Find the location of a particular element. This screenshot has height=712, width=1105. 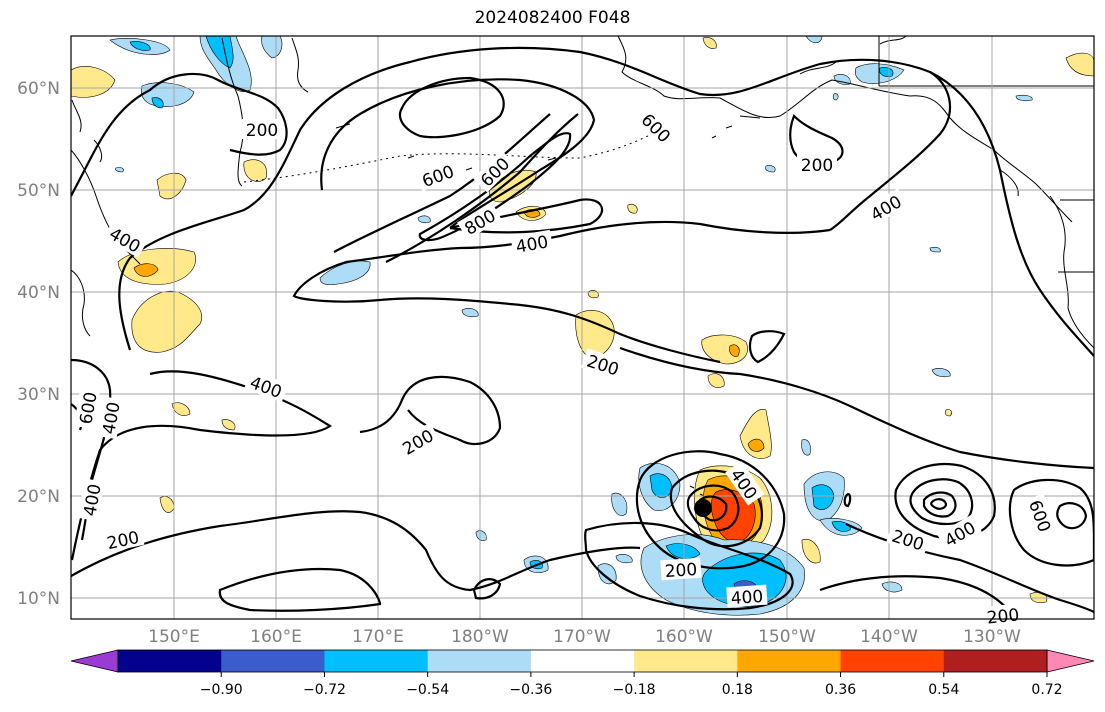

colorbar-extend-high is located at coordinates (1070, 661).